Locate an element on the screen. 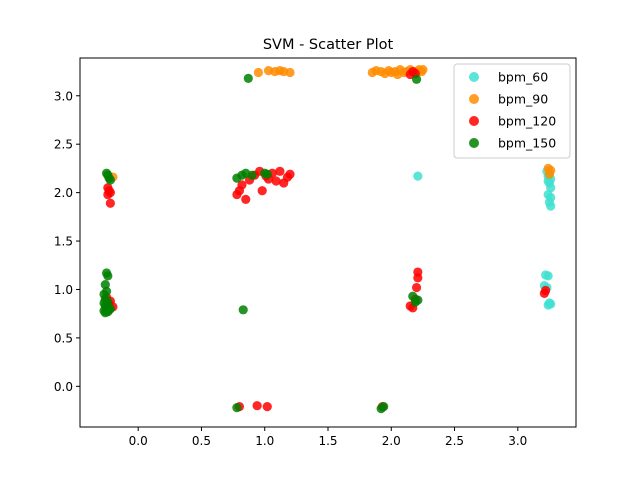 This screenshot has height=480, width=640. y-tick-label: 3.0 is located at coordinates (63, 96).